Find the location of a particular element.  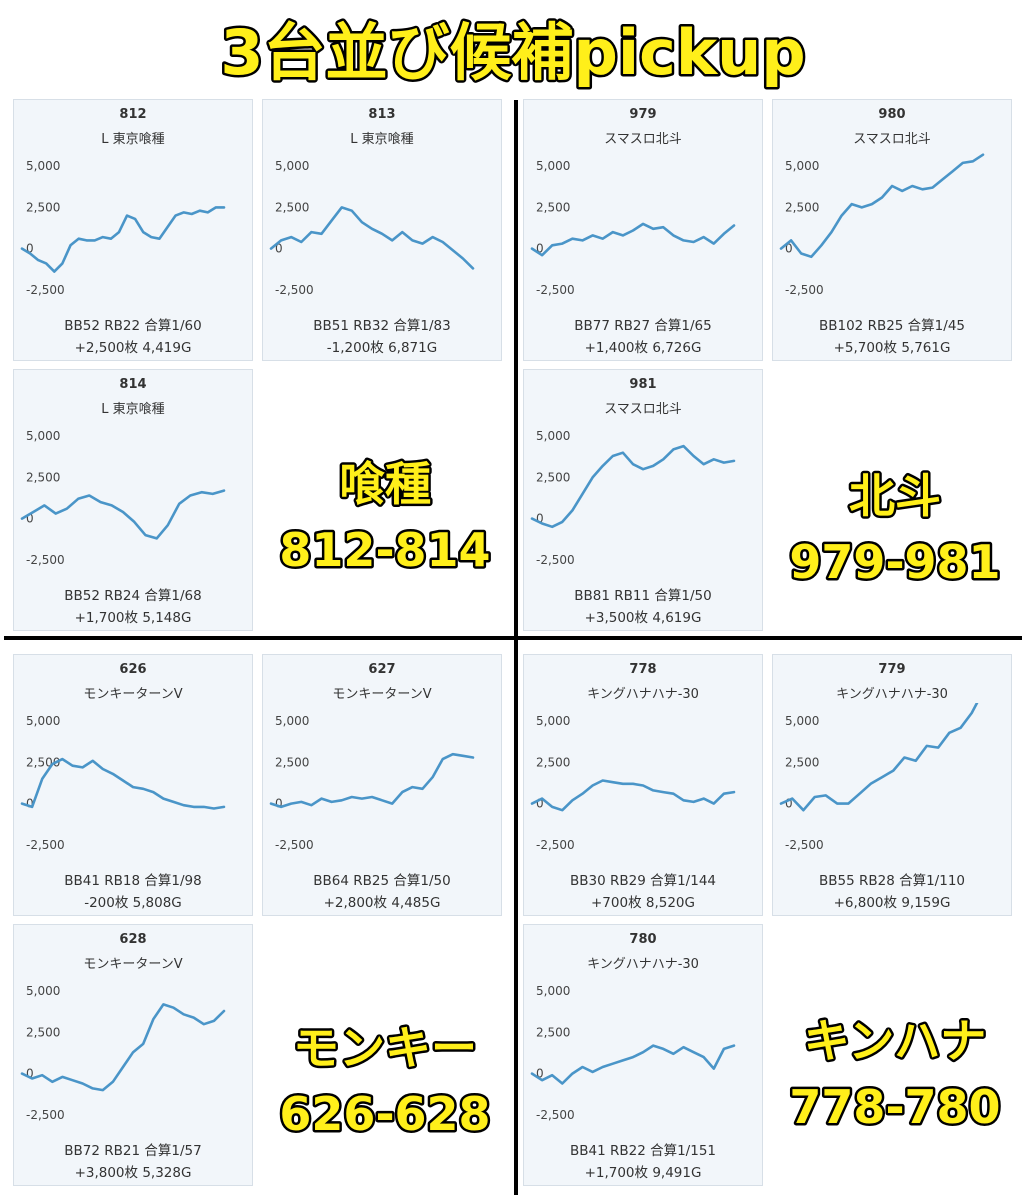

slump-chart-628: 5,000 2,500 0 -2,500 is located at coordinates (123, 1053).